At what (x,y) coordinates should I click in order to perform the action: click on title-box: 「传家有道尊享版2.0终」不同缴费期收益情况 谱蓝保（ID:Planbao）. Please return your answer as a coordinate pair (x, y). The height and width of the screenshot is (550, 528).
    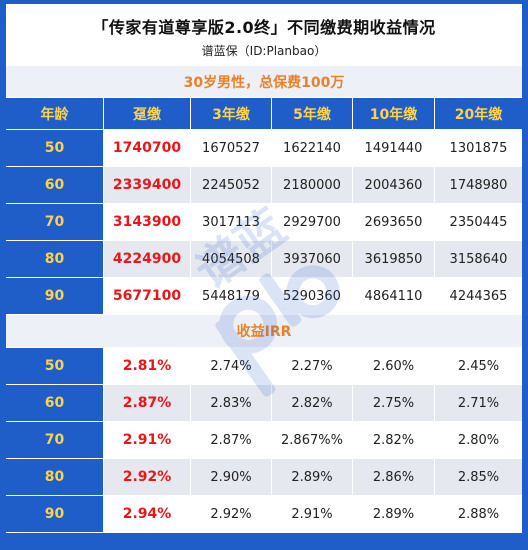
    Looking at the image, I should click on (264, 35).